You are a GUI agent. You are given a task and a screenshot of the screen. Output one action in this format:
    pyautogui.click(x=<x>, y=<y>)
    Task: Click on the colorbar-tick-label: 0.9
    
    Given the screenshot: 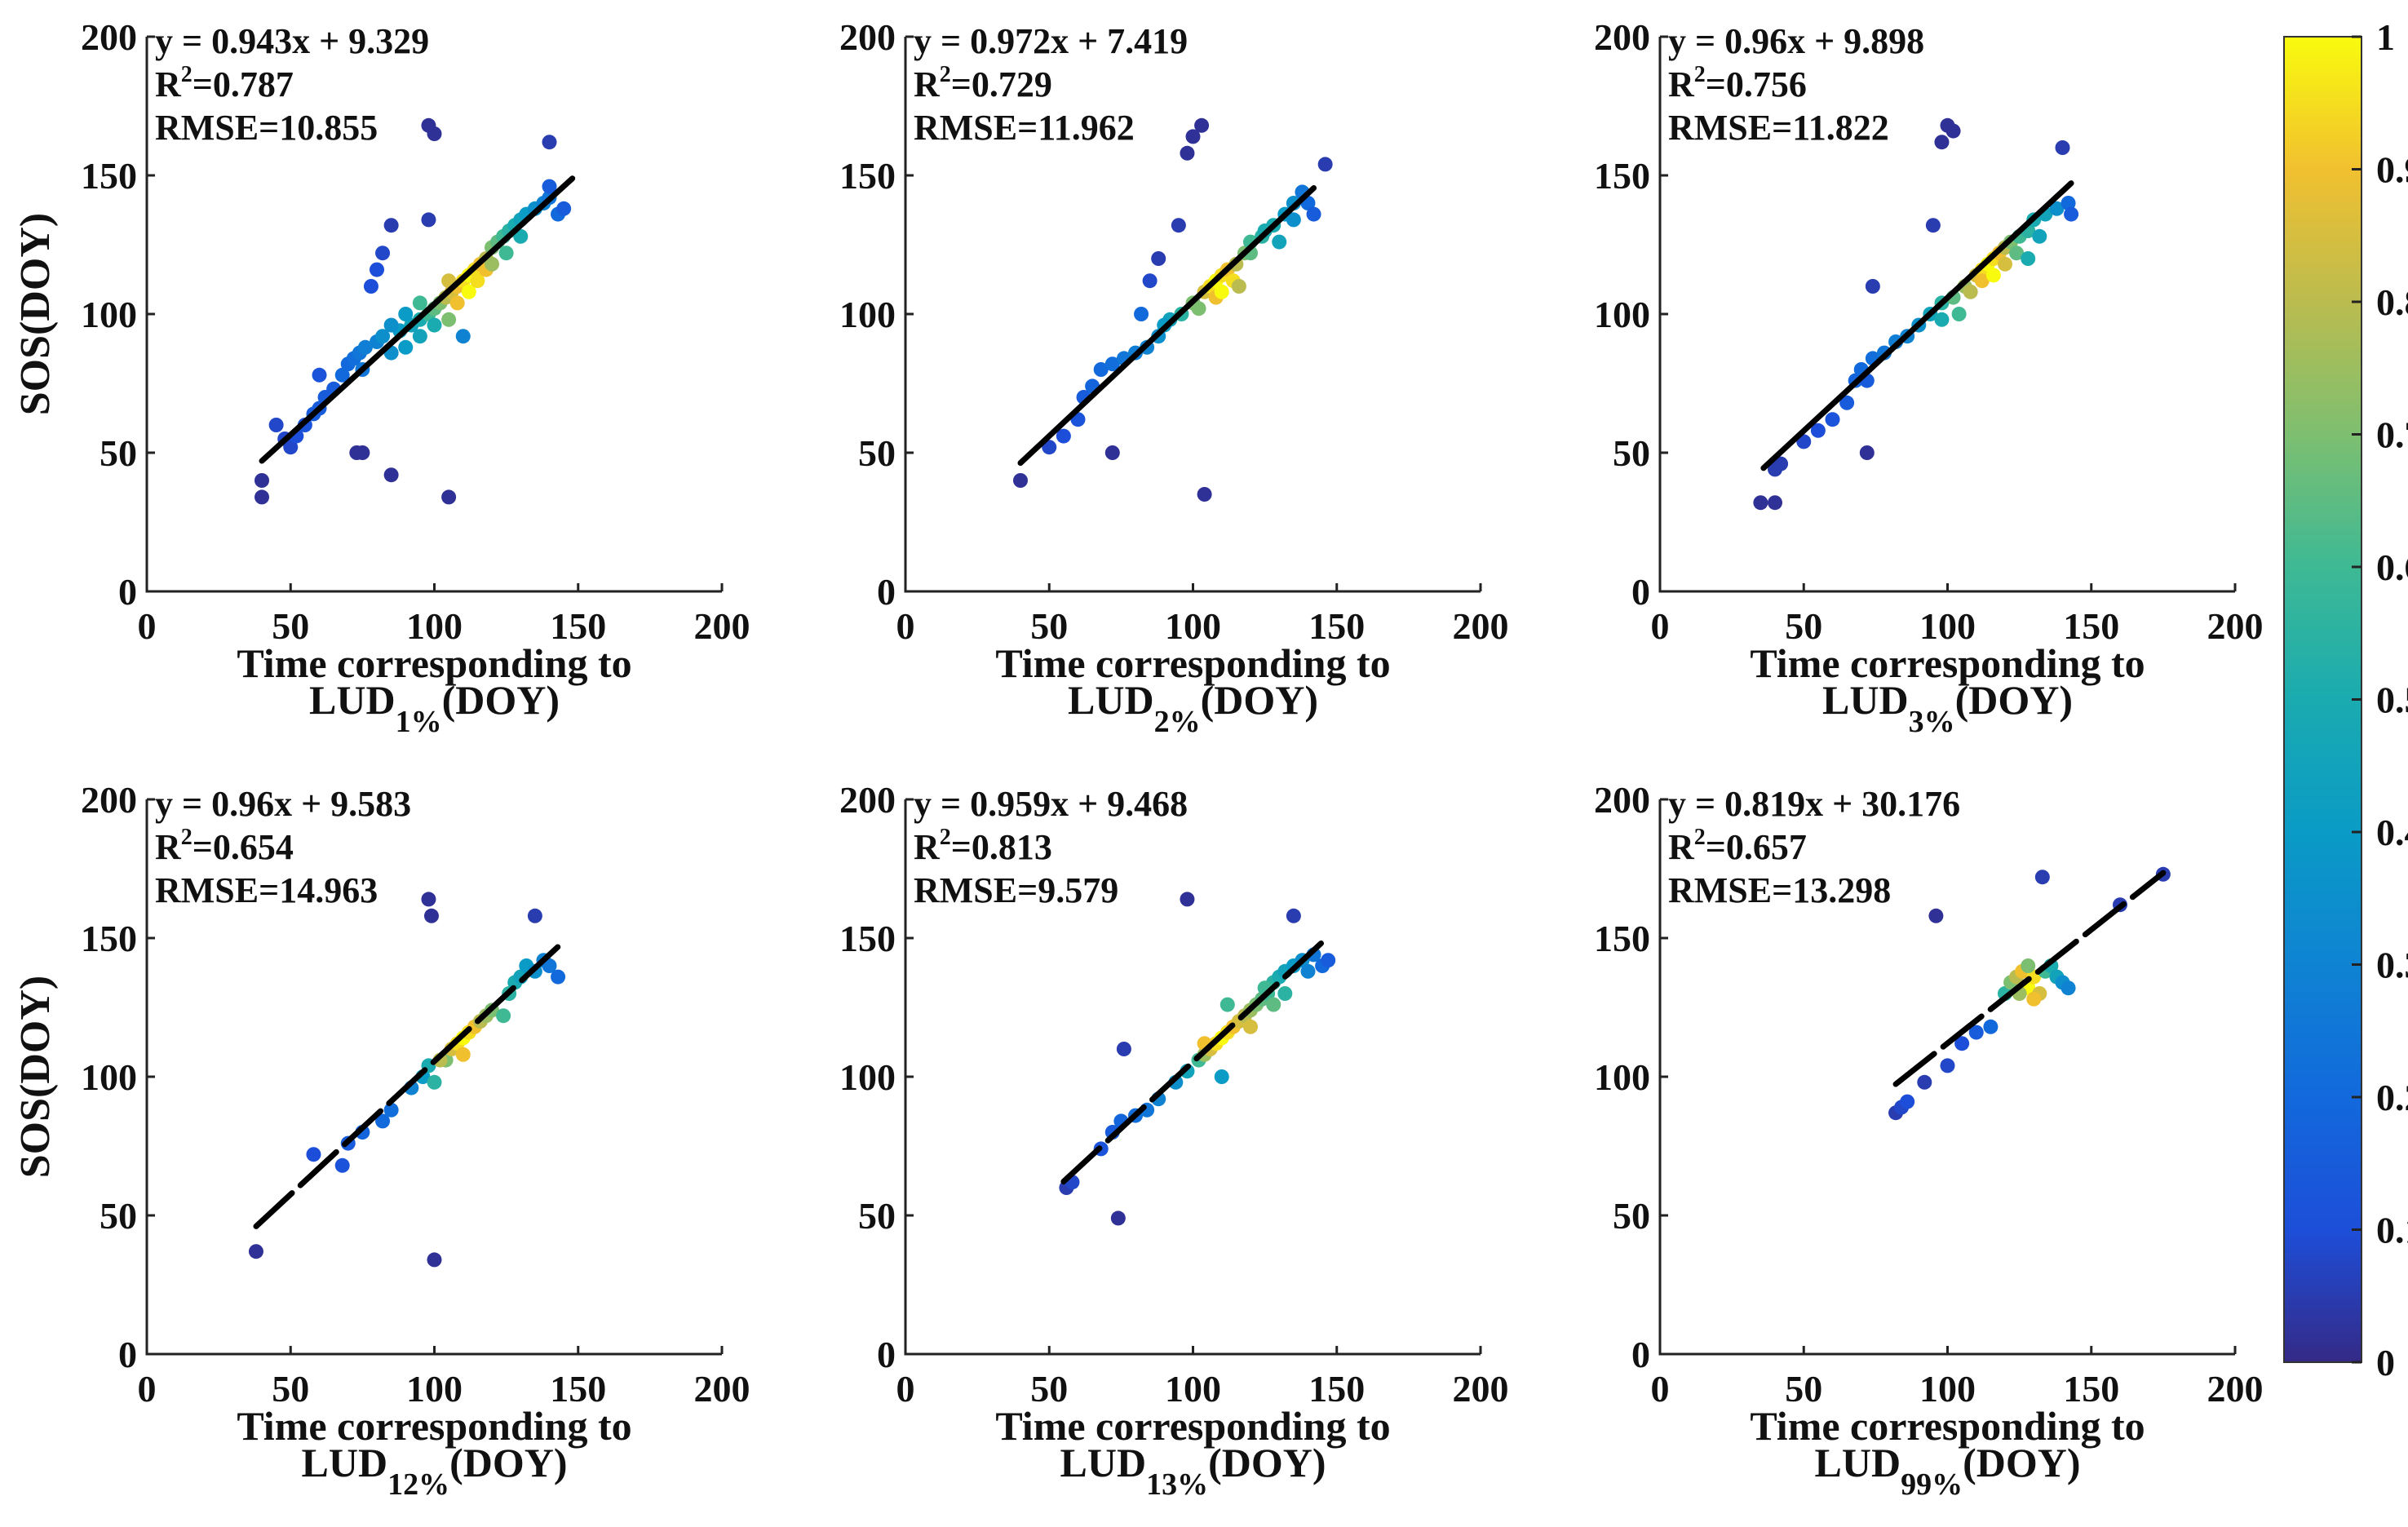 What is the action you would take?
    pyautogui.click(x=2392, y=170)
    